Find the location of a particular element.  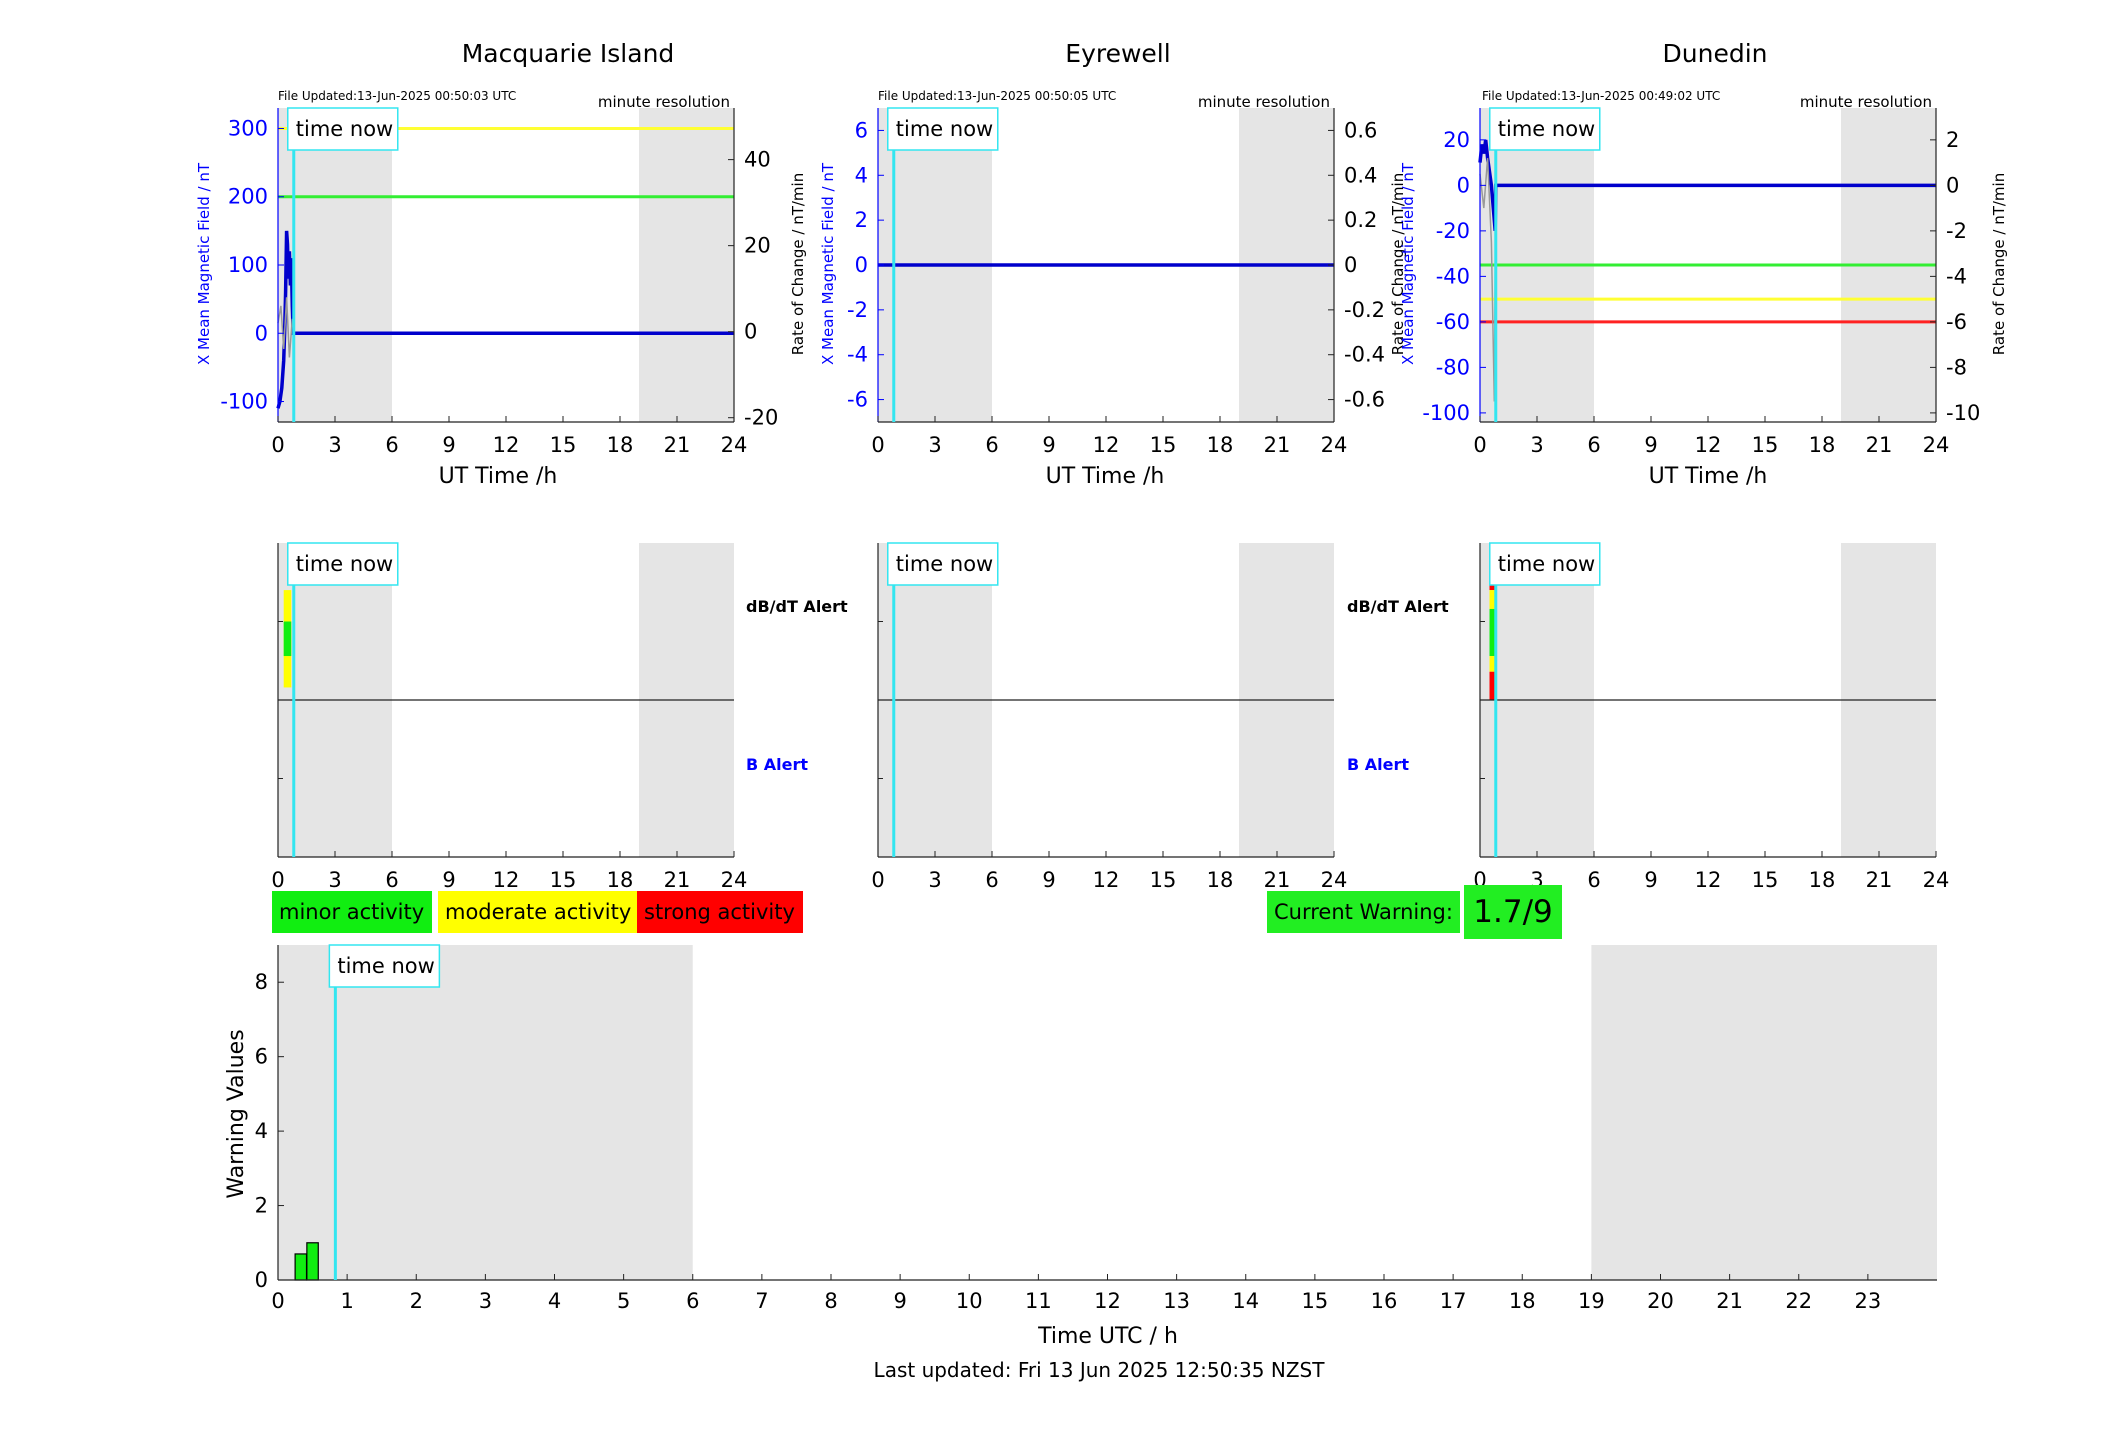

y-tick-label: -80 is located at coordinates (1453, 367).